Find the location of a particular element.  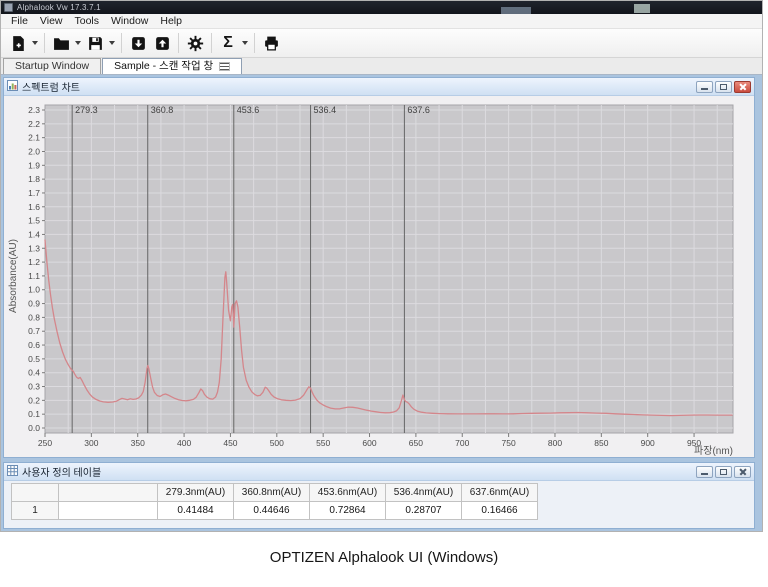

svg-text: 1.3 is located at coordinates (34, 248).